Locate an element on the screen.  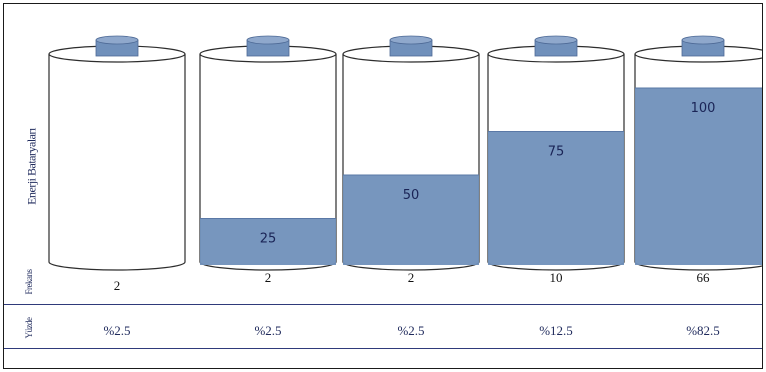
frequency-value: 10 is located at coordinates (556, 277).